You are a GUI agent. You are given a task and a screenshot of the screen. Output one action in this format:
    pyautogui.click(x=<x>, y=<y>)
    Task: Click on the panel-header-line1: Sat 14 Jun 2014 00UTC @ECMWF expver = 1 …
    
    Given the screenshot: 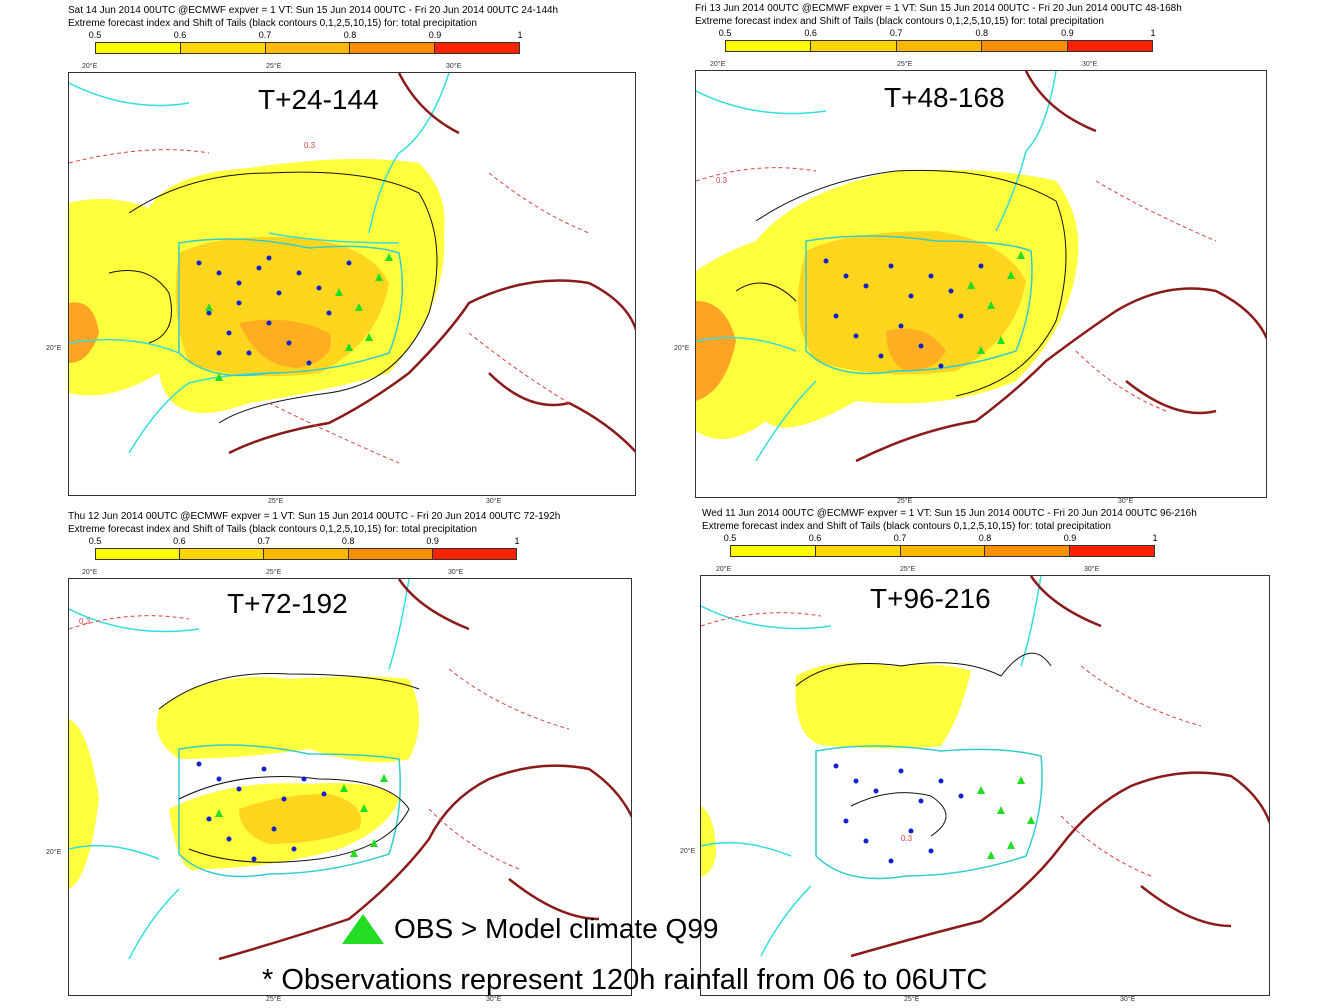 What is the action you would take?
    pyautogui.click(x=313, y=10)
    